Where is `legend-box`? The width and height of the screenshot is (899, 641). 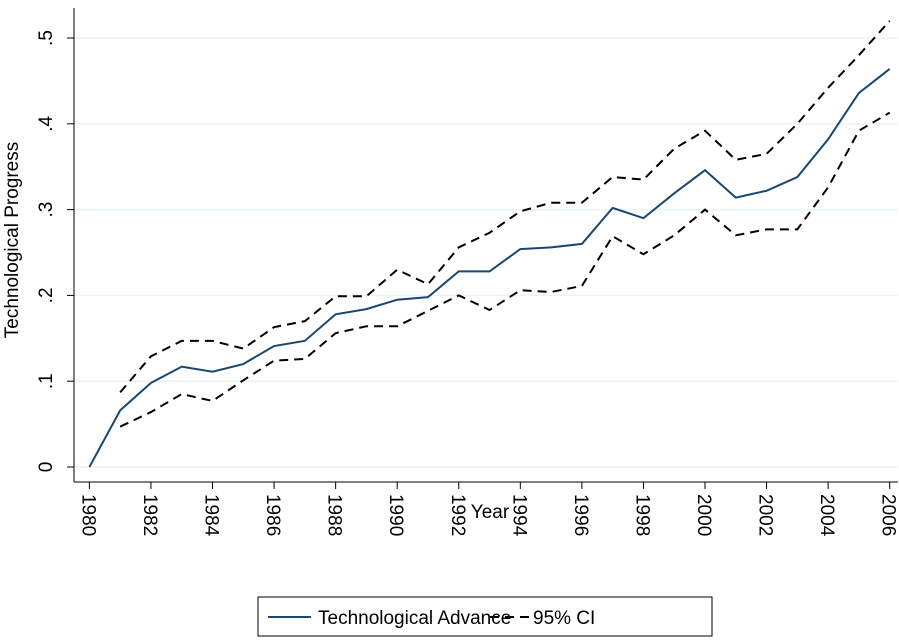
legend-box is located at coordinates (485, 616).